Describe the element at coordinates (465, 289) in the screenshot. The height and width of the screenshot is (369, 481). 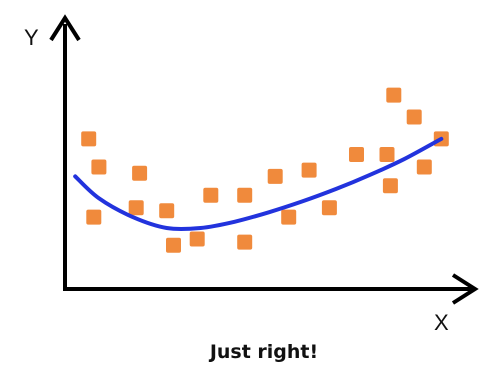
I see `x-axis-arrowhead` at that location.